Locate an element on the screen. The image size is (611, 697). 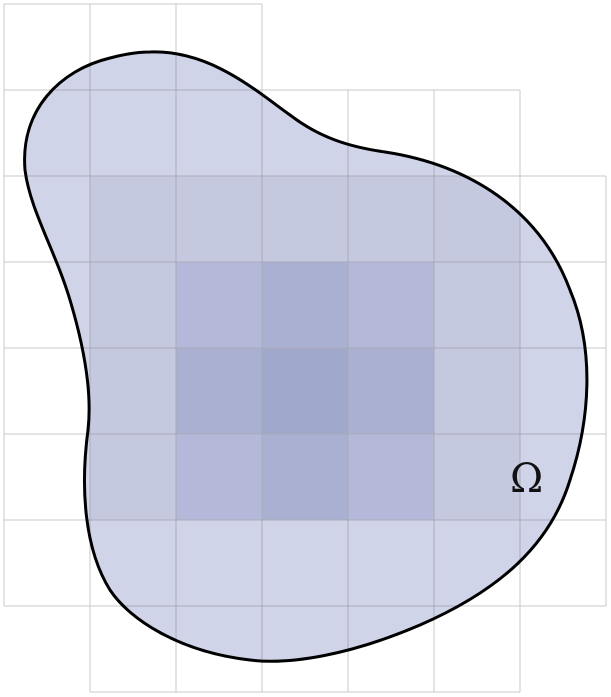
region-label: Ω is located at coordinates (526, 479).